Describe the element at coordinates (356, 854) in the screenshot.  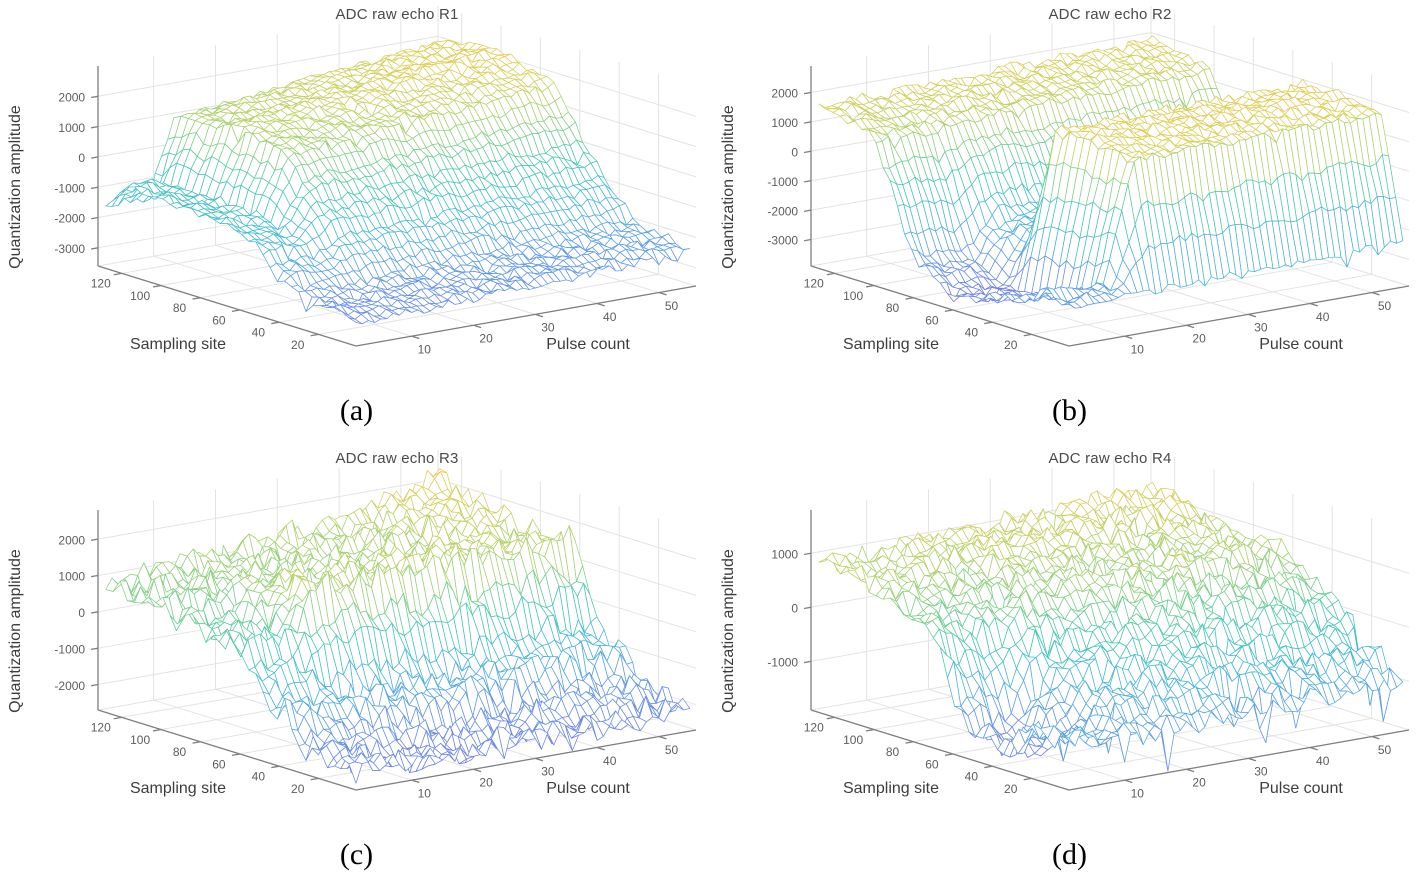
I see `caption-c: (c)` at that location.